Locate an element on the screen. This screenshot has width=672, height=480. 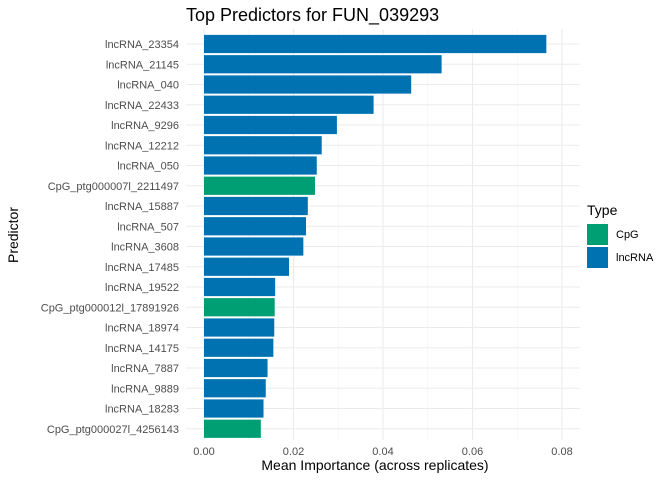
y-tick-label: CpG_ptg000007l_2211497 is located at coordinates (113, 187).